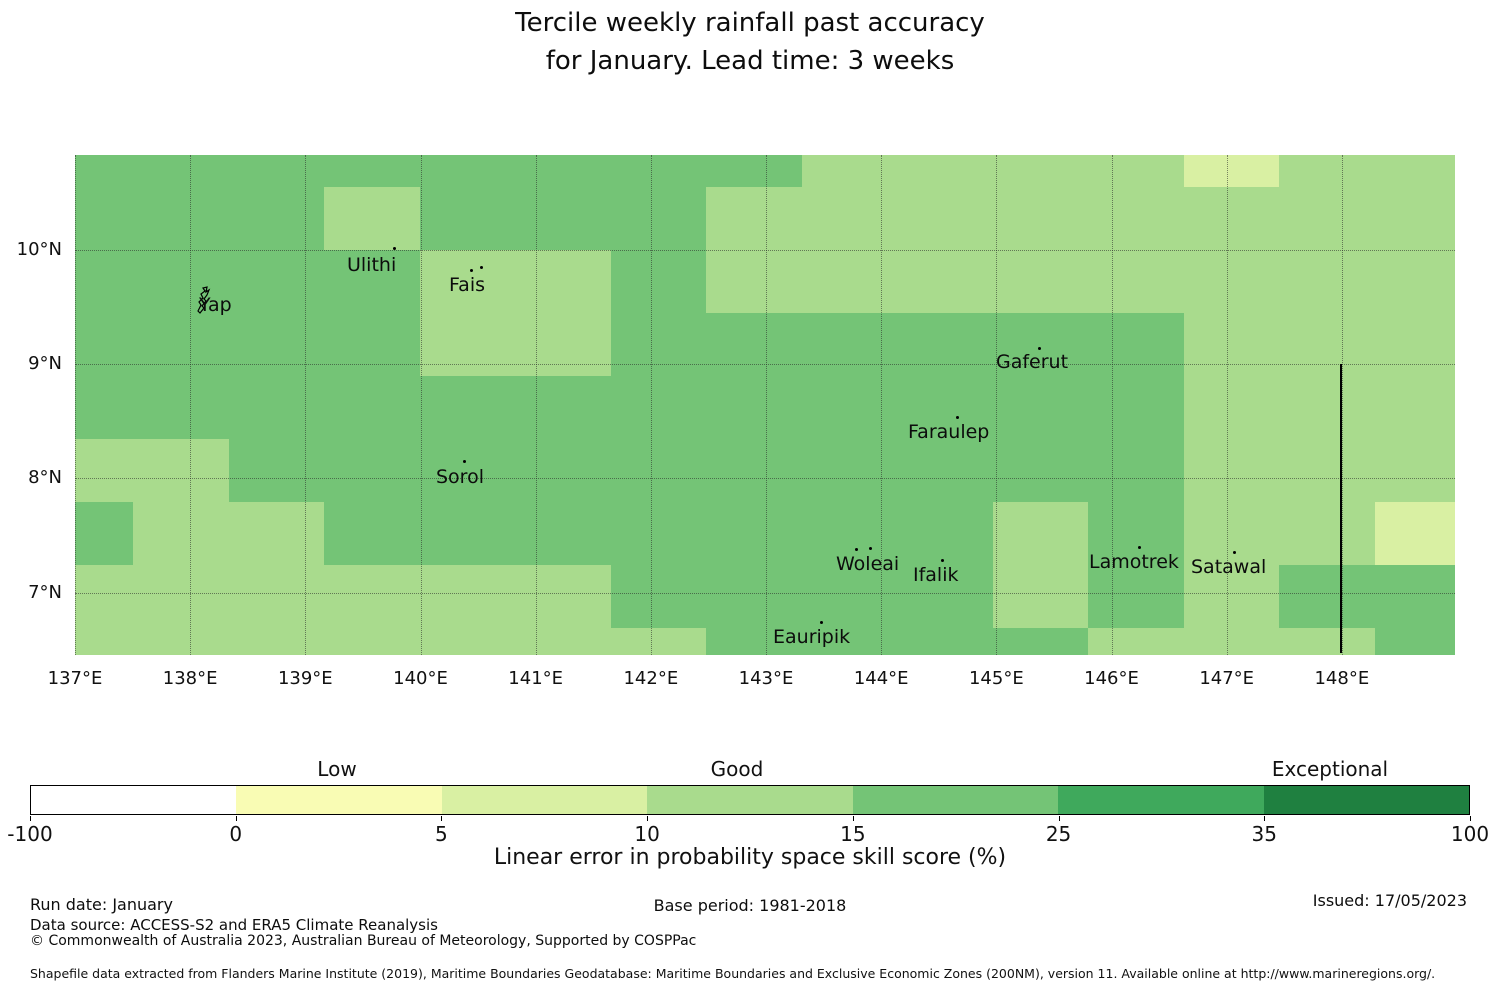  What do you see at coordinates (737, 769) in the screenshot?
I see `colorbar-category-good: Good` at bounding box center [737, 769].